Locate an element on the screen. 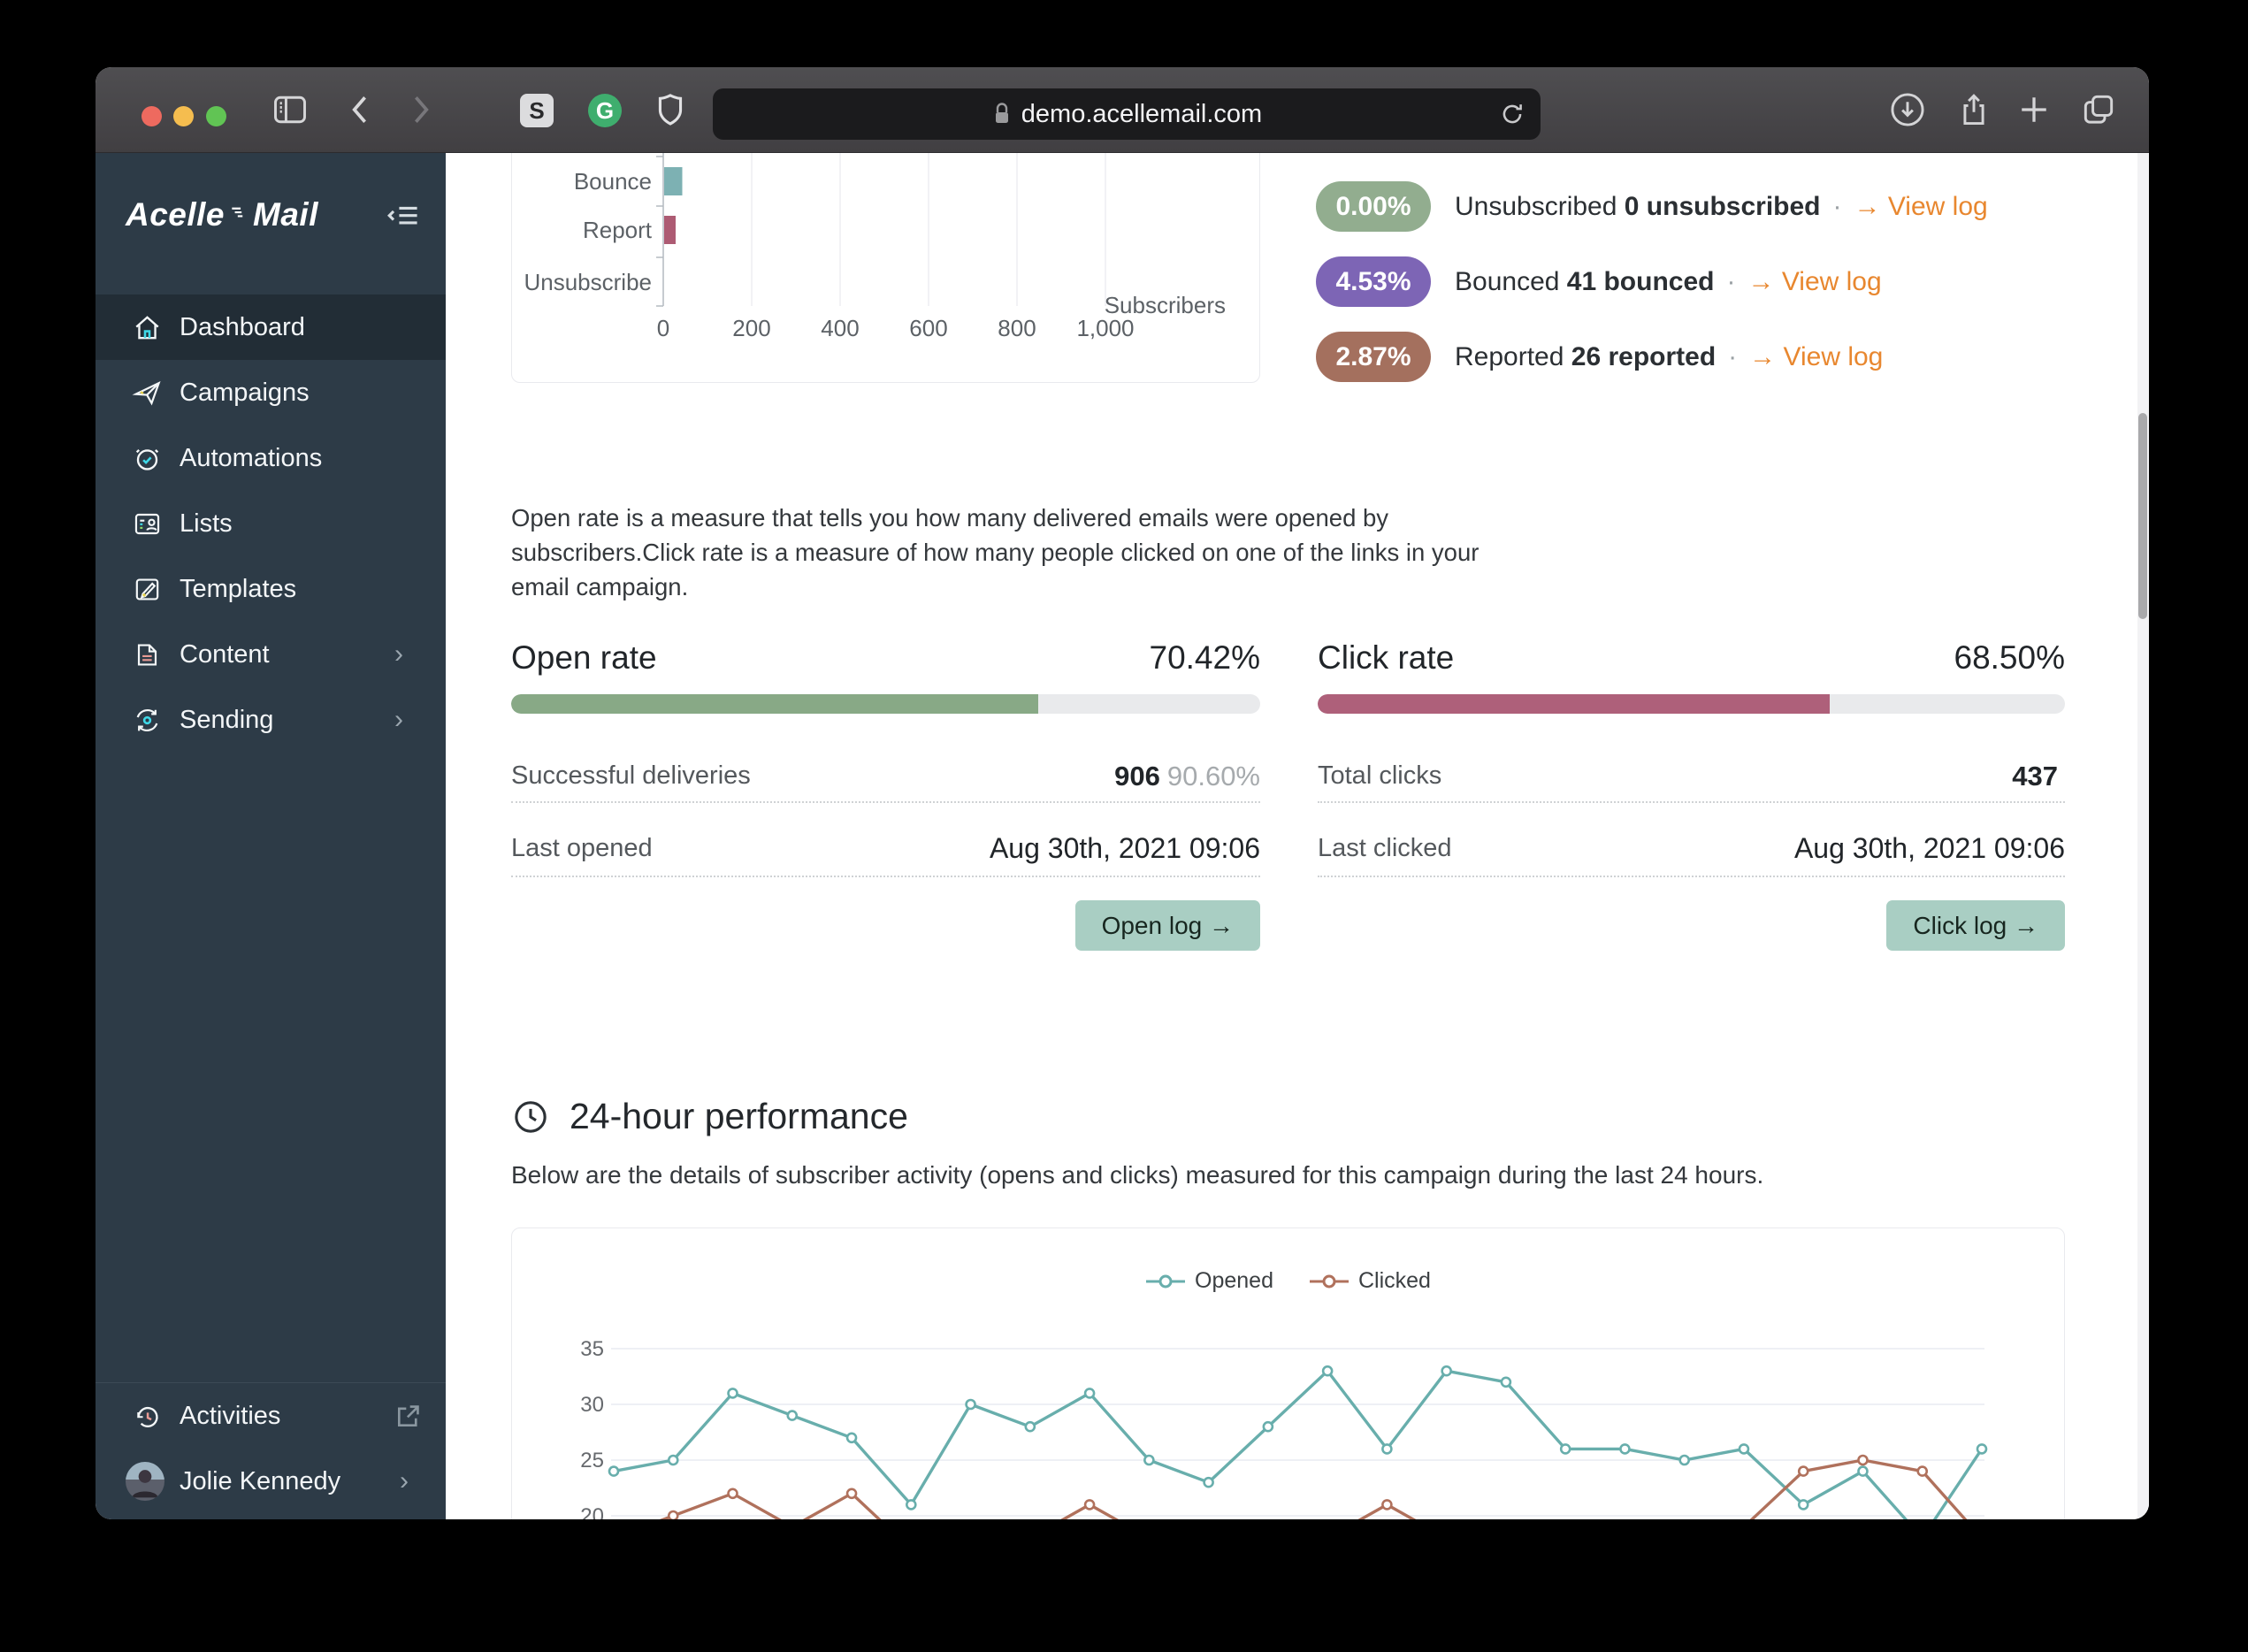 The image size is (2248, 1652). sidebar-item-label: Campaigns is located at coordinates (245, 393).